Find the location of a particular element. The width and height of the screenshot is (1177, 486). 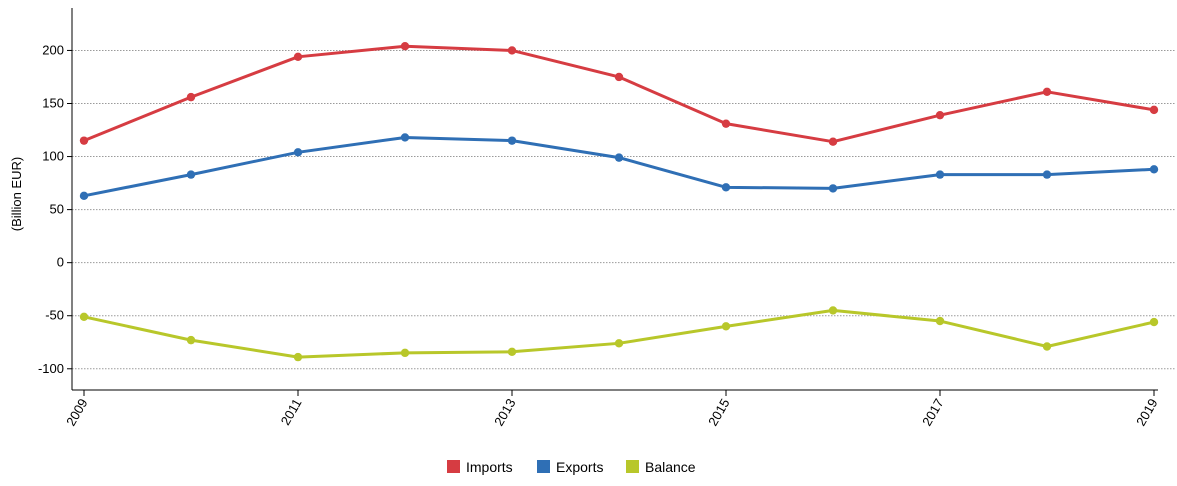

legend: Imports Exports Balance is located at coordinates (571, 467).